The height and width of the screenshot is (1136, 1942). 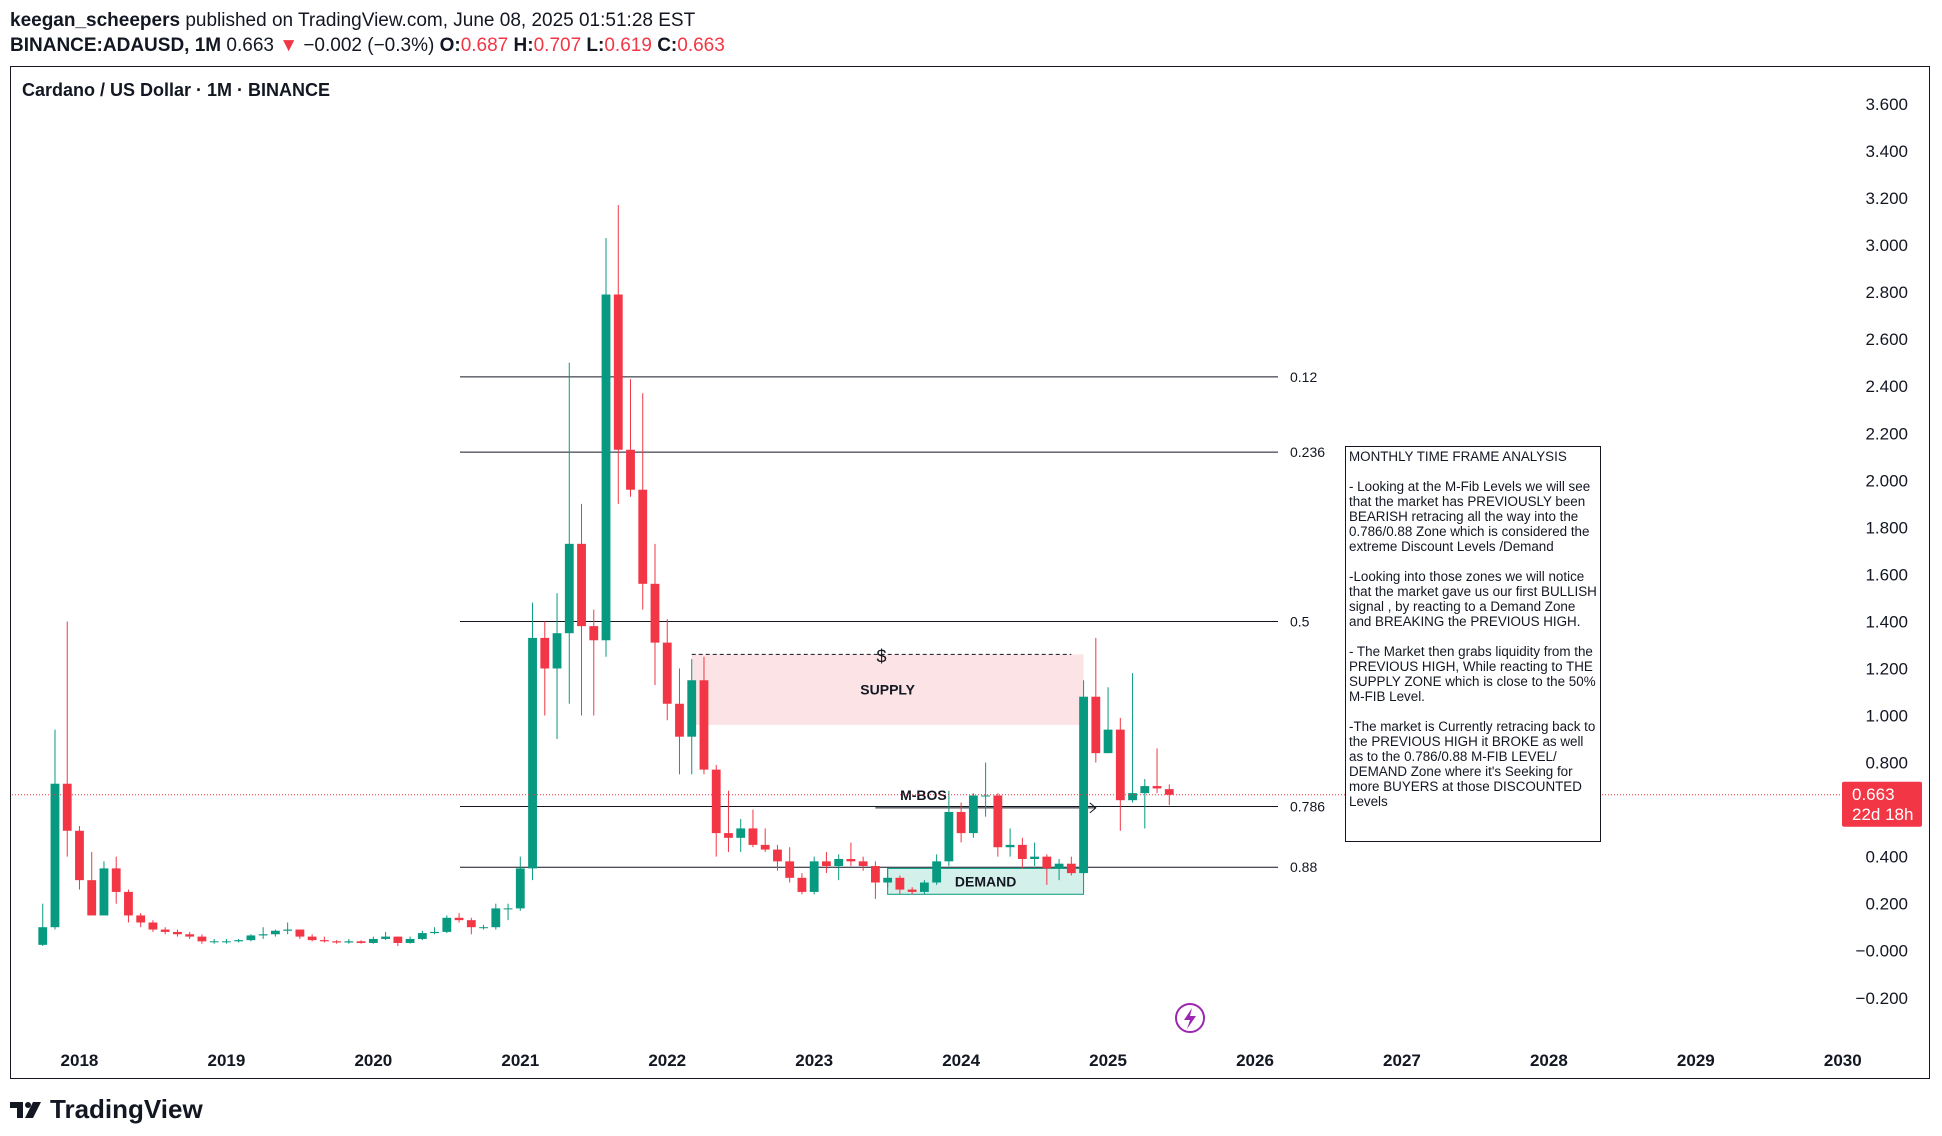 I want to click on y-tick-label: 0.800, so click(x=1886, y=763).